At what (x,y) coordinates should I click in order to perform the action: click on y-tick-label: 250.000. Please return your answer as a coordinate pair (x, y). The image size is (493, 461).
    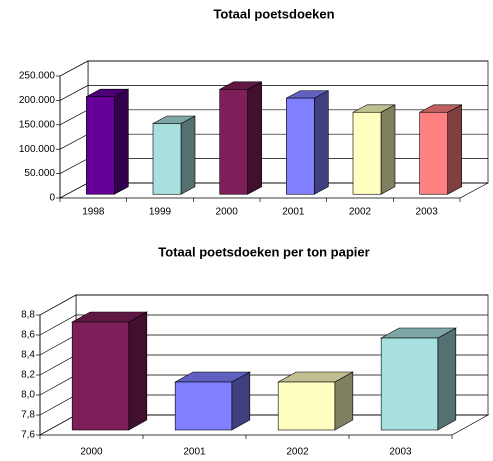
    Looking at the image, I should click on (37, 76).